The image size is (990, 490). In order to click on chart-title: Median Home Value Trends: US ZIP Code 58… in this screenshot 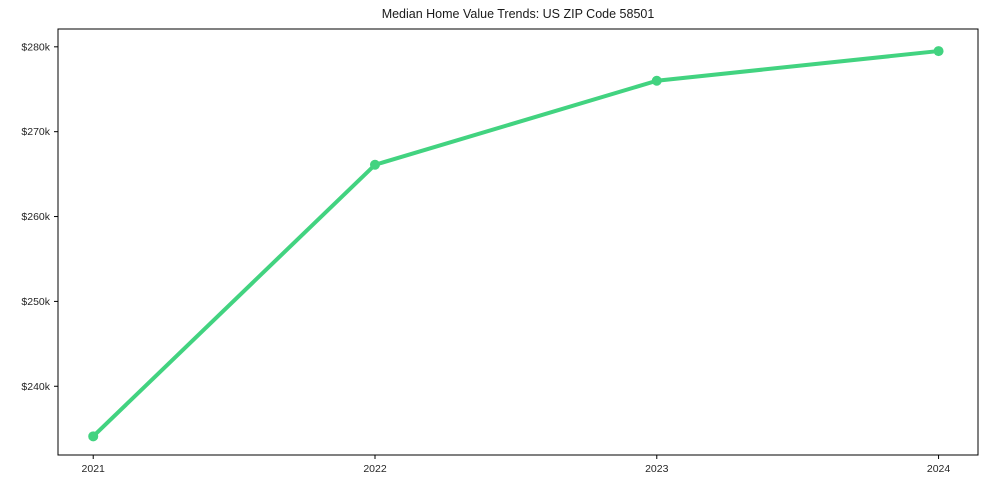, I will do `click(518, 14)`.